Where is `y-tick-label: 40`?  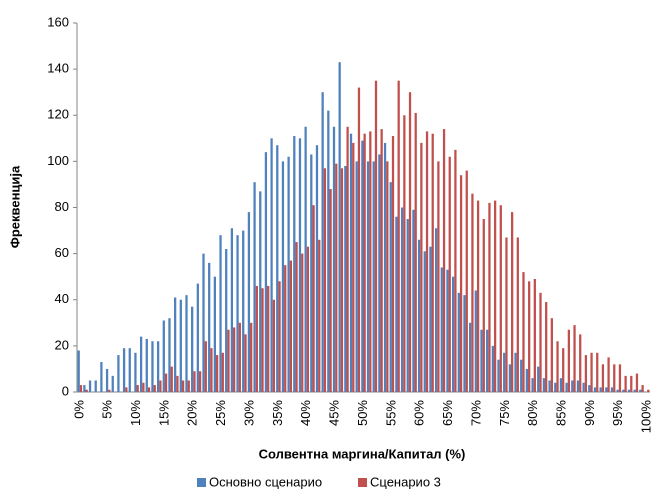 y-tick-label: 40 is located at coordinates (62, 298).